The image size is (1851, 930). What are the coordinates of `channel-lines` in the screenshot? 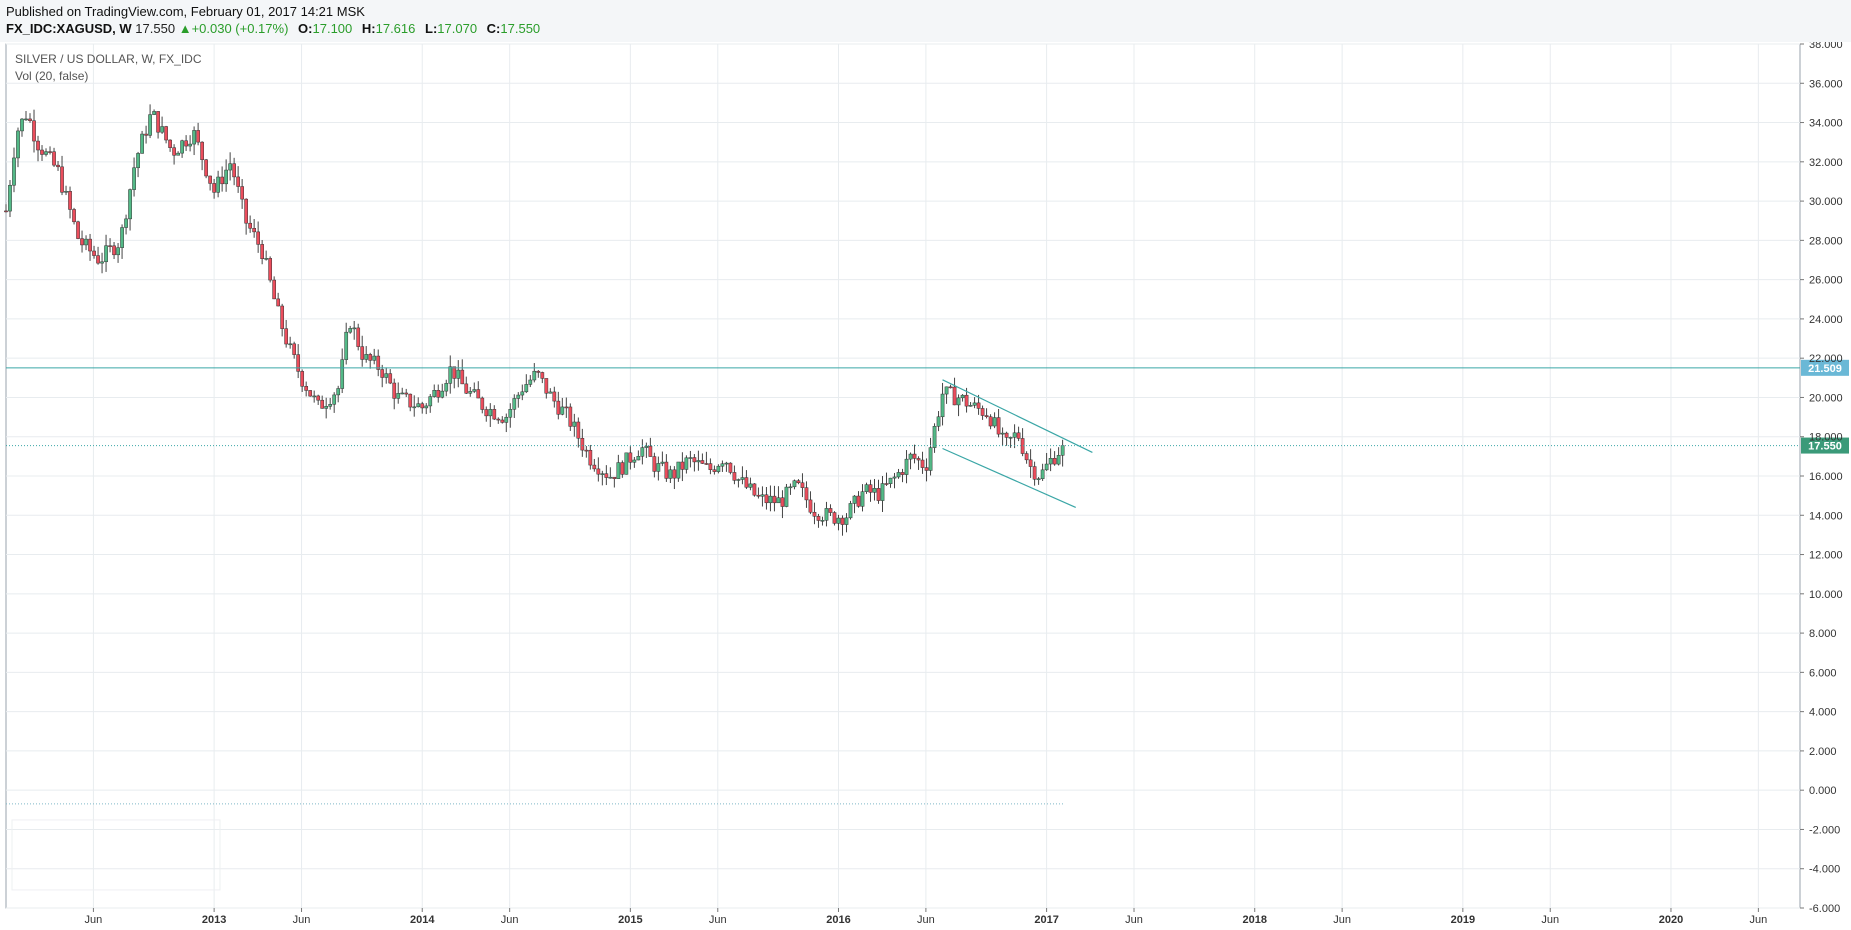 It's located at (1017, 443).